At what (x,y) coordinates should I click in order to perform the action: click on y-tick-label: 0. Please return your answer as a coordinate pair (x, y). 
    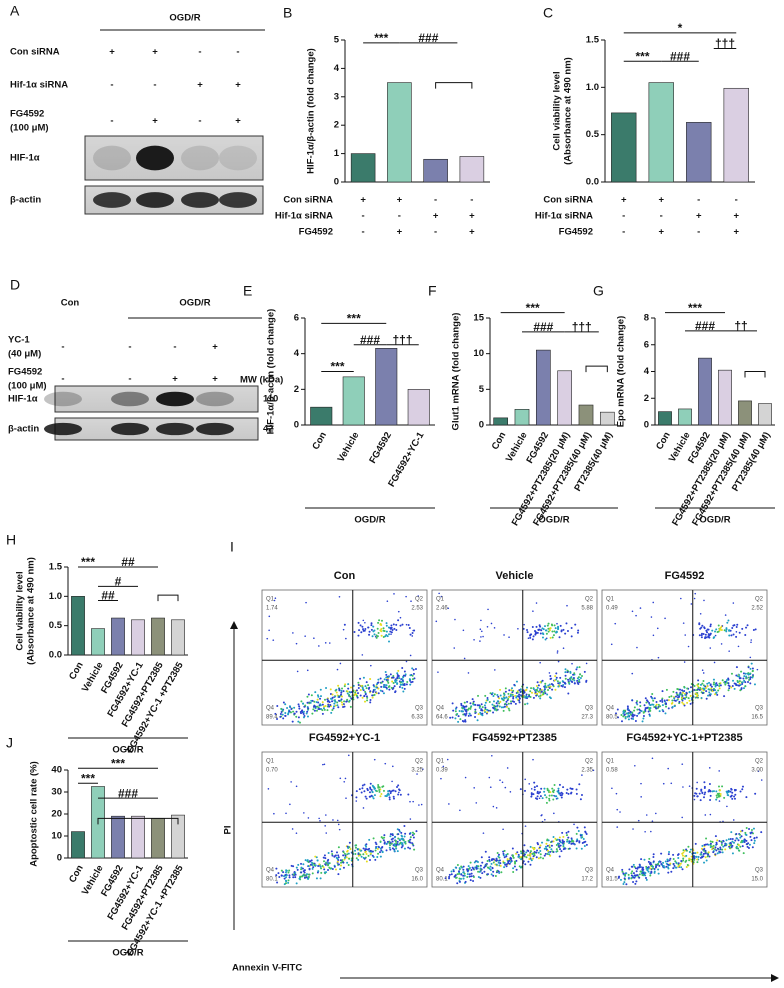
    Looking at the image, I should click on (481, 425).